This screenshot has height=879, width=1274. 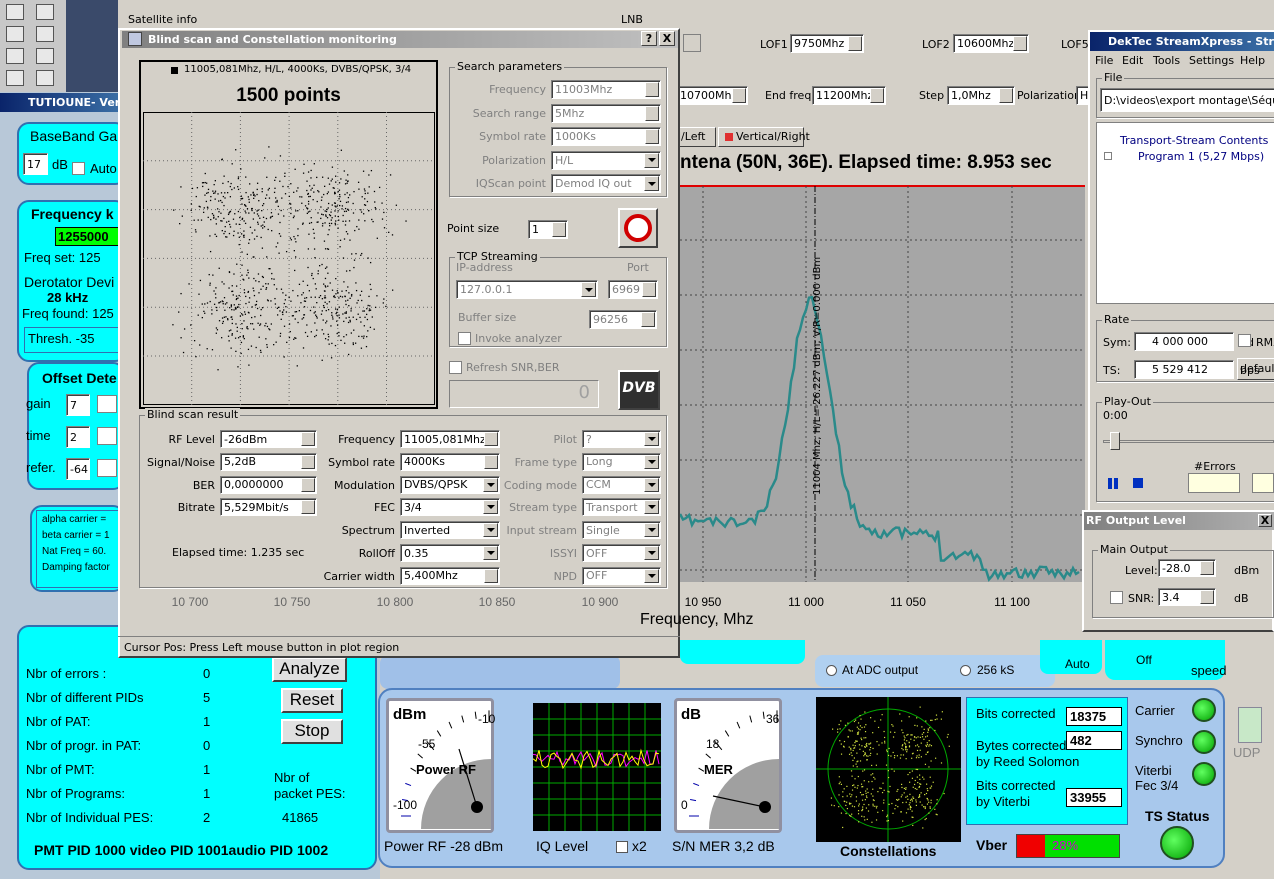 I want to click on tutioune-stats-buttons: Reset, so click(x=312, y=699).